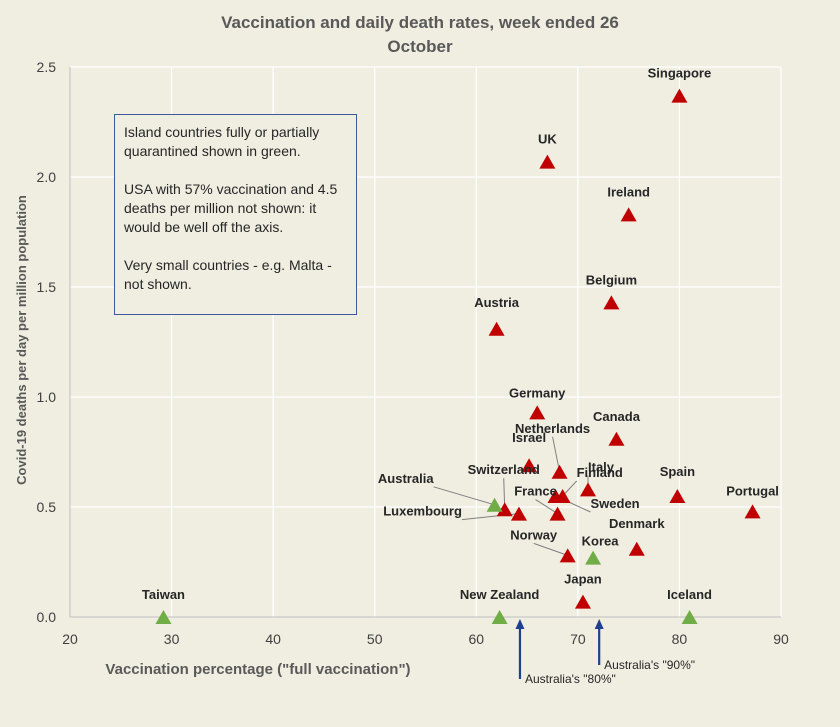 The image size is (840, 727). I want to click on reference-arrows: Australia's "80%"Australia's "90%", so click(605, 652).